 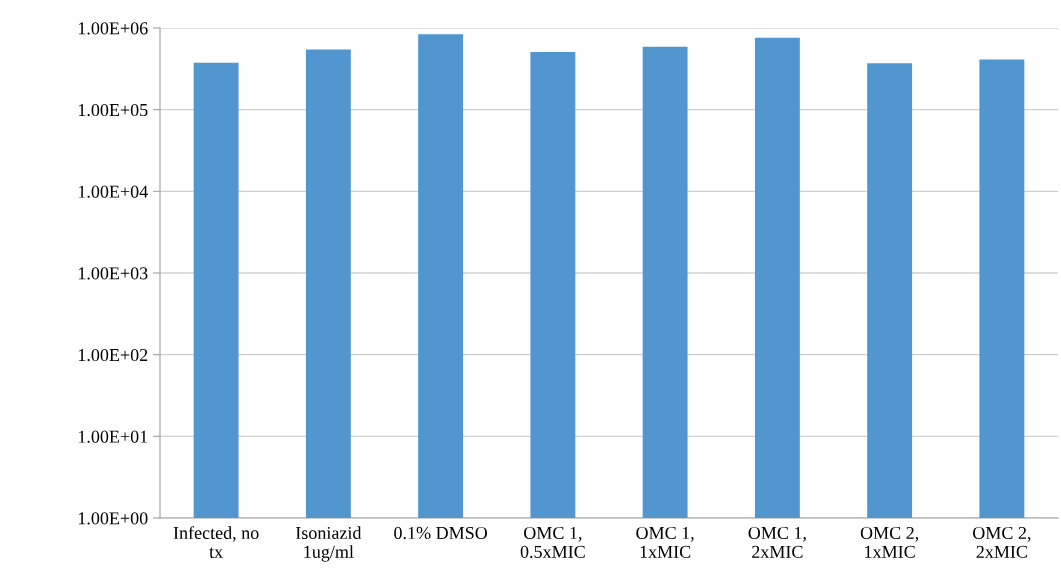 What do you see at coordinates (328, 544) in the screenshot?
I see `x-tick-label: Isoniazid 1ug/ml` at bounding box center [328, 544].